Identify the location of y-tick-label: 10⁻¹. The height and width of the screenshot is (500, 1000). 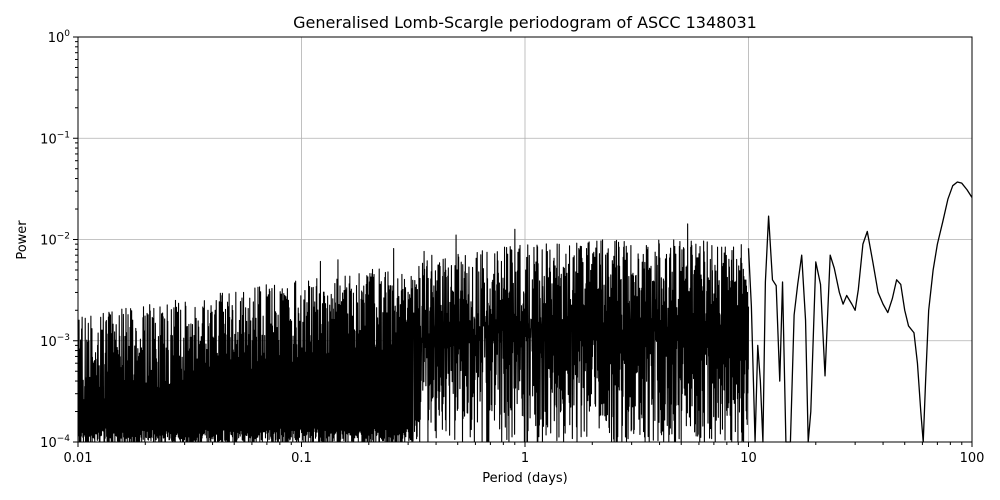
(55, 138).